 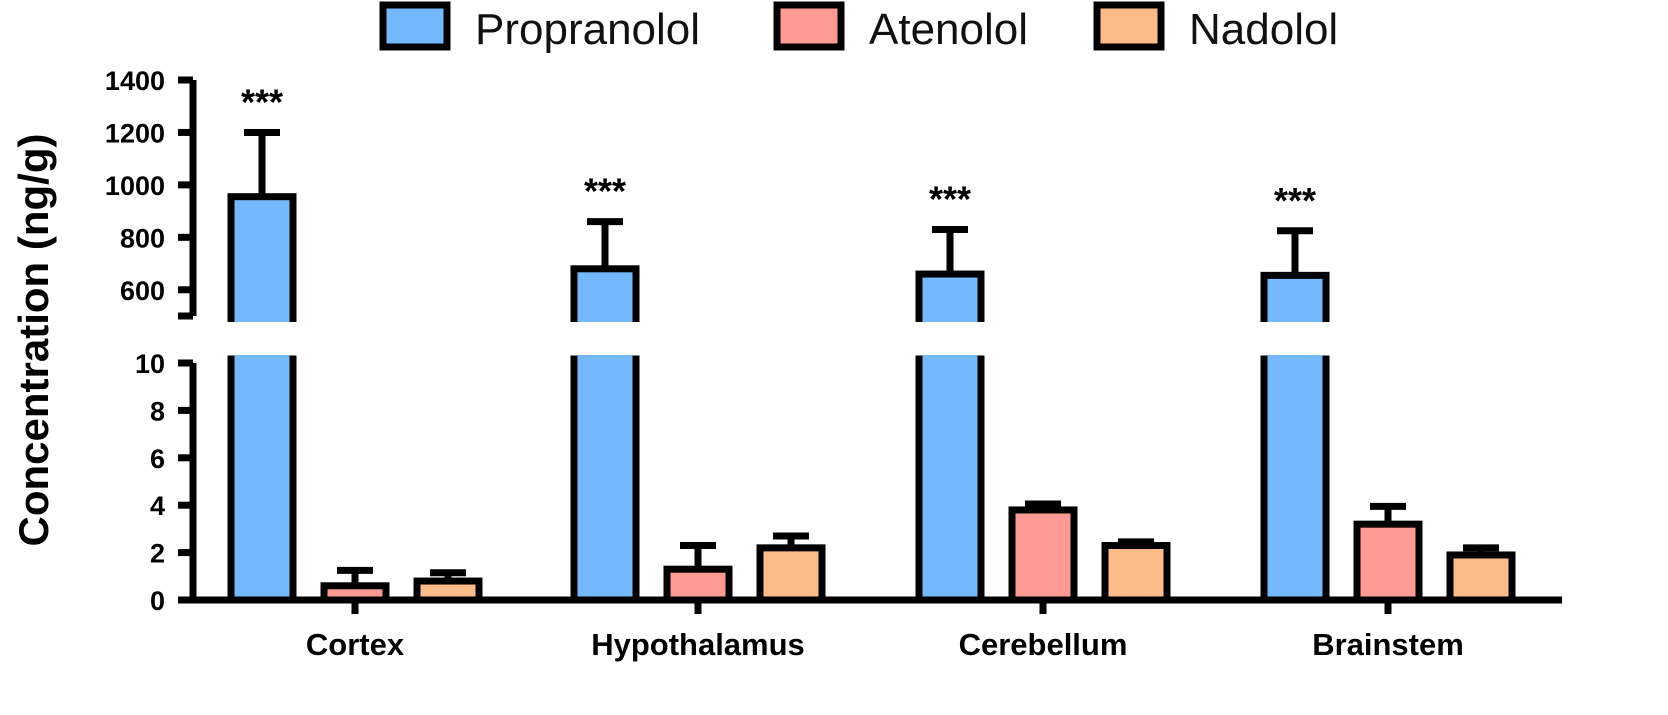 What do you see at coordinates (135, 186) in the screenshot?
I see `y-tick-label: 1000` at bounding box center [135, 186].